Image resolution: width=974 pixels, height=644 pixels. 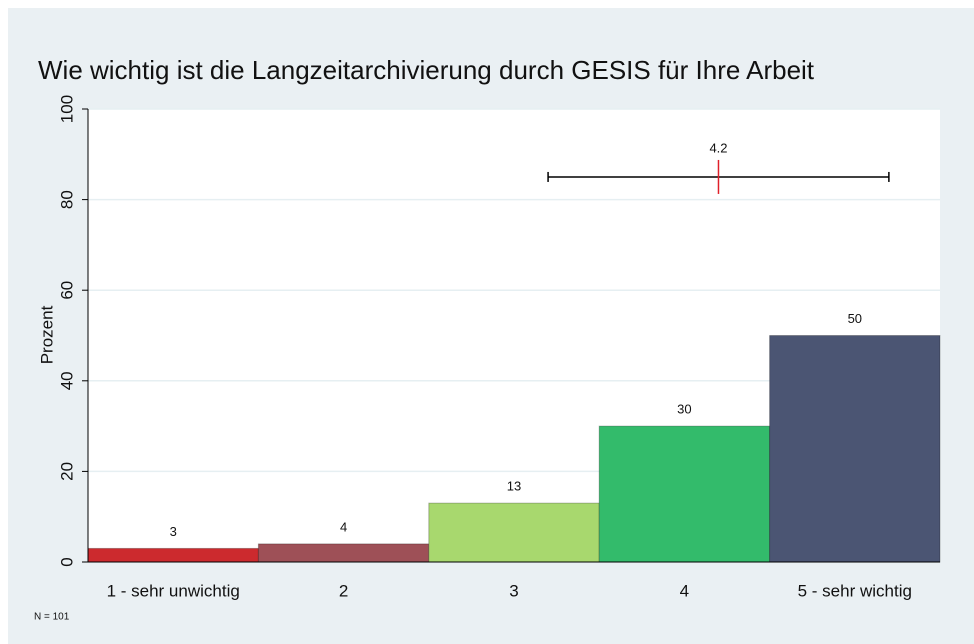 What do you see at coordinates (66, 471) in the screenshot?
I see `y-tick-label: 20` at bounding box center [66, 471].